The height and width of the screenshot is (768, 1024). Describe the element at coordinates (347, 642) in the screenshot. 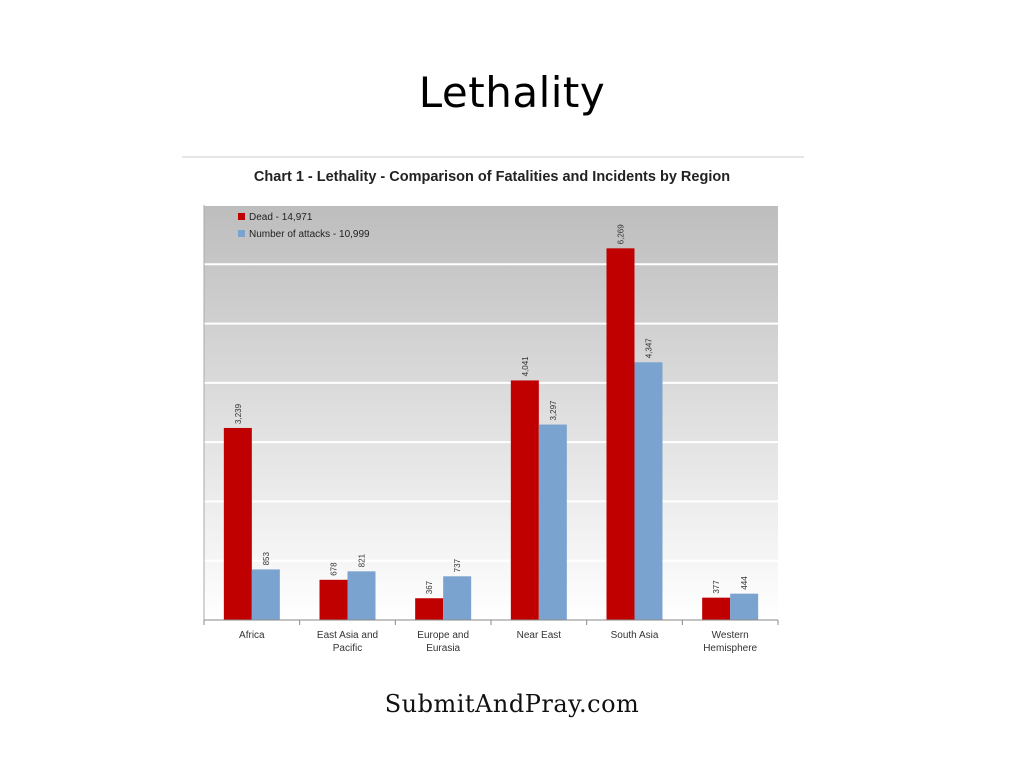

I see `x-tick-label: East Asia and Pacific` at that location.